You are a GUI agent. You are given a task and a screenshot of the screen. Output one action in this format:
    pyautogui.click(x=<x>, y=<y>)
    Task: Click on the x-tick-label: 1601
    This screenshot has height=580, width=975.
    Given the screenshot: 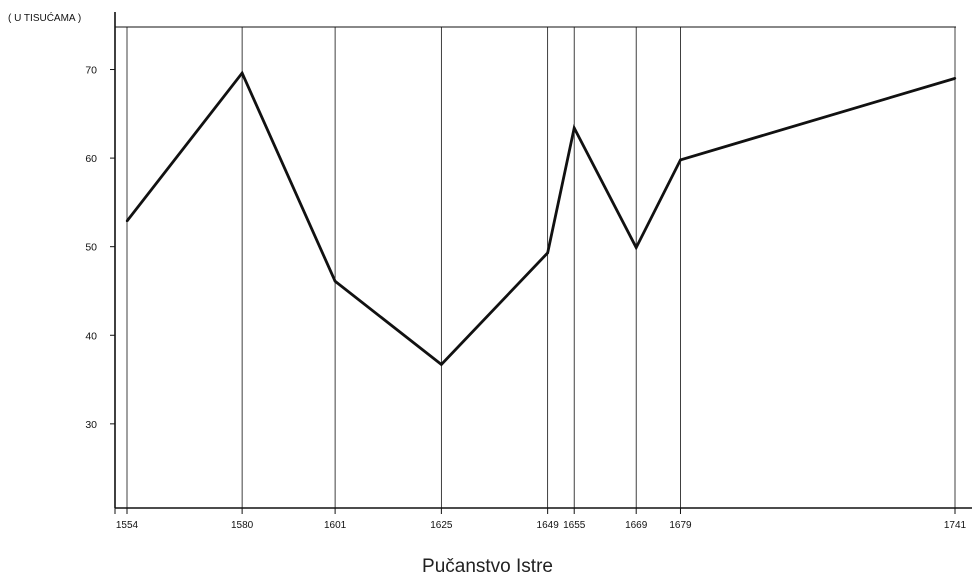 What is the action you would take?
    pyautogui.click(x=335, y=525)
    